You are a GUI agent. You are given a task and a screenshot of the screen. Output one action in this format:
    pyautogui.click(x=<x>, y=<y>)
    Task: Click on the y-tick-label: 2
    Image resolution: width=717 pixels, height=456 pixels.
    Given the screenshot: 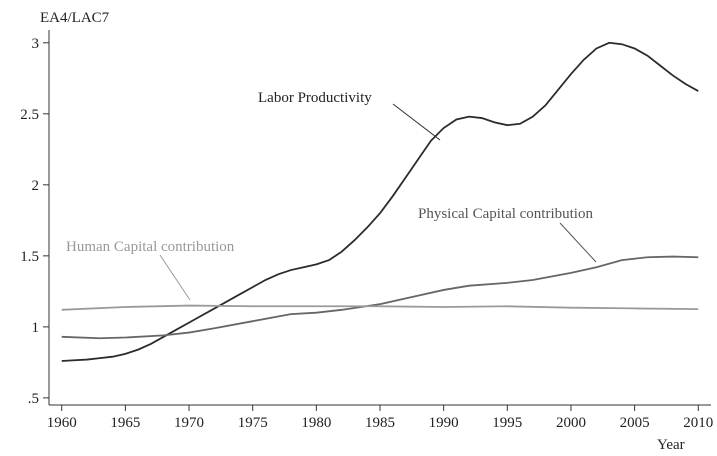 What is the action you would take?
    pyautogui.click(x=36, y=186)
    